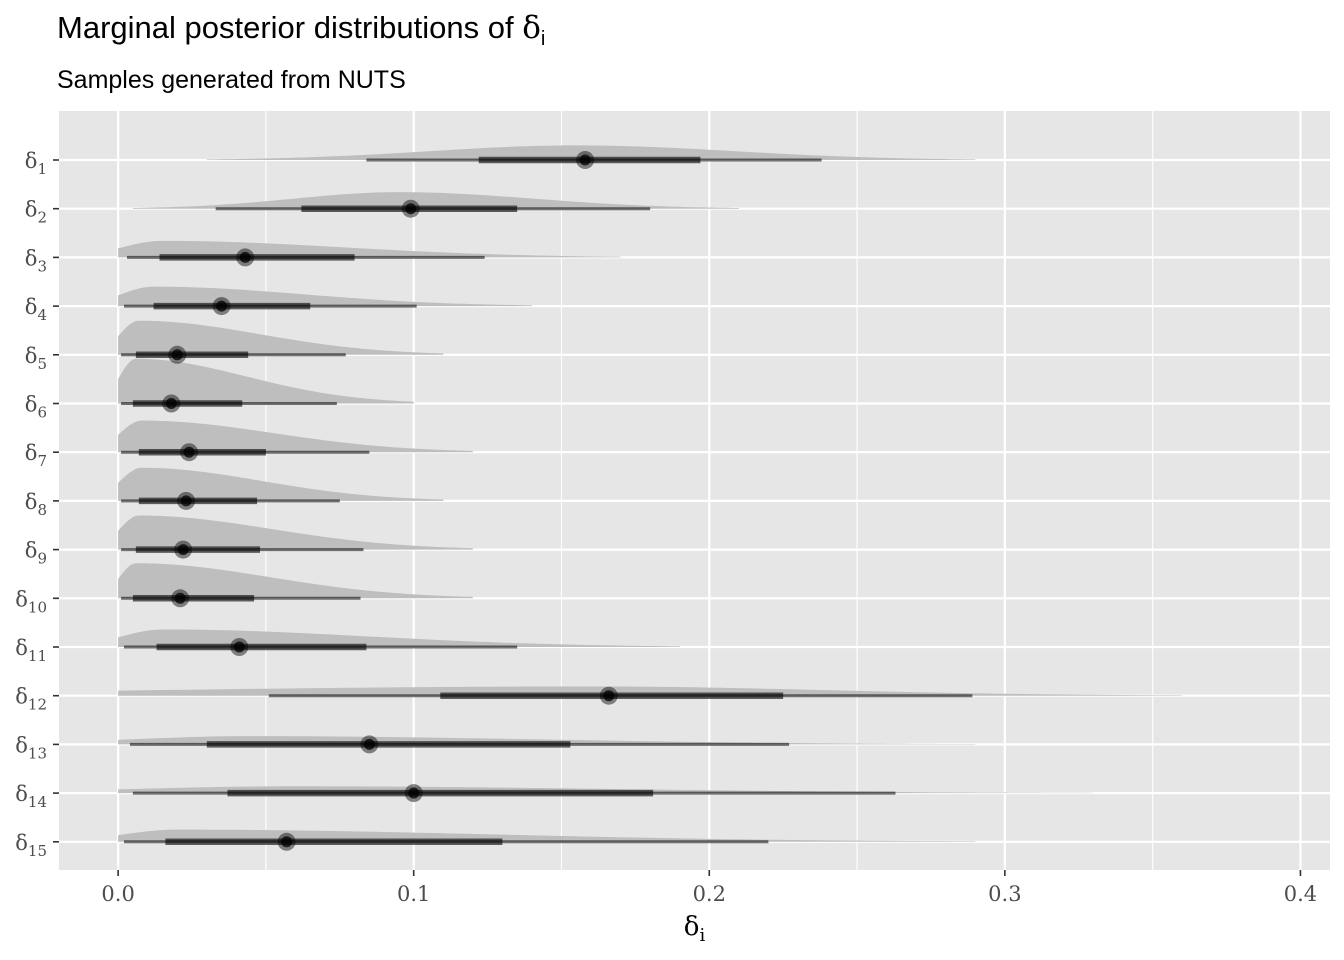  Describe the element at coordinates (37, 656) in the screenshot. I see `y-tick-label-sub: 11` at that location.